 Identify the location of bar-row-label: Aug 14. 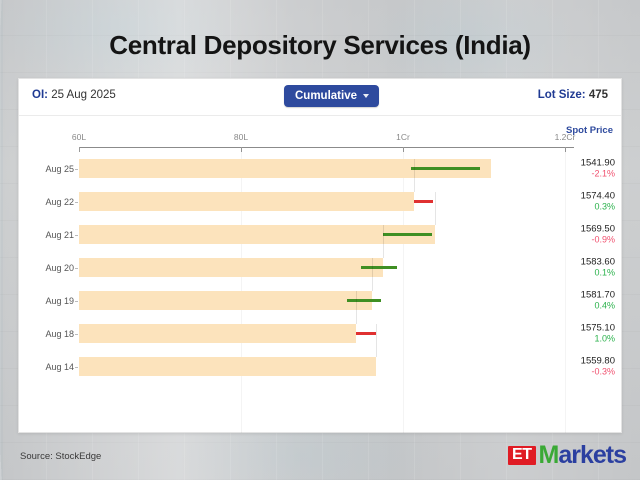
(59, 366).